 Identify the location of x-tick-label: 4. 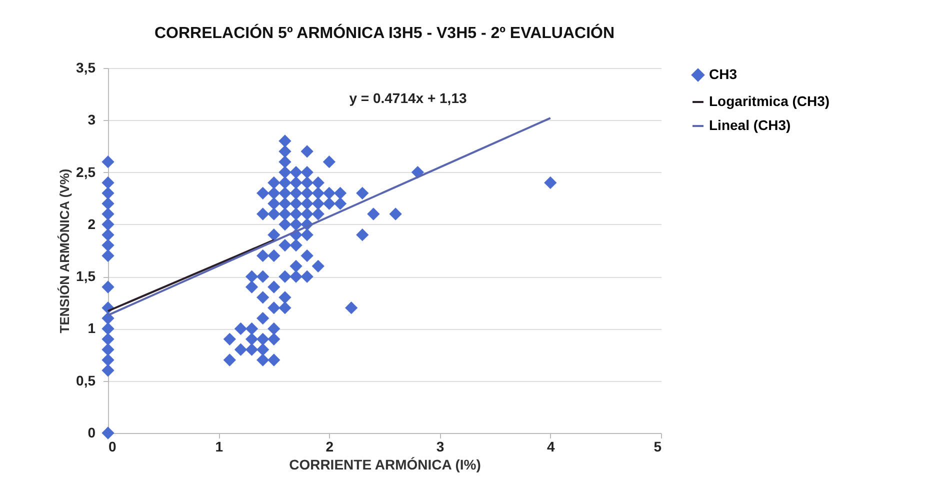
(551, 446).